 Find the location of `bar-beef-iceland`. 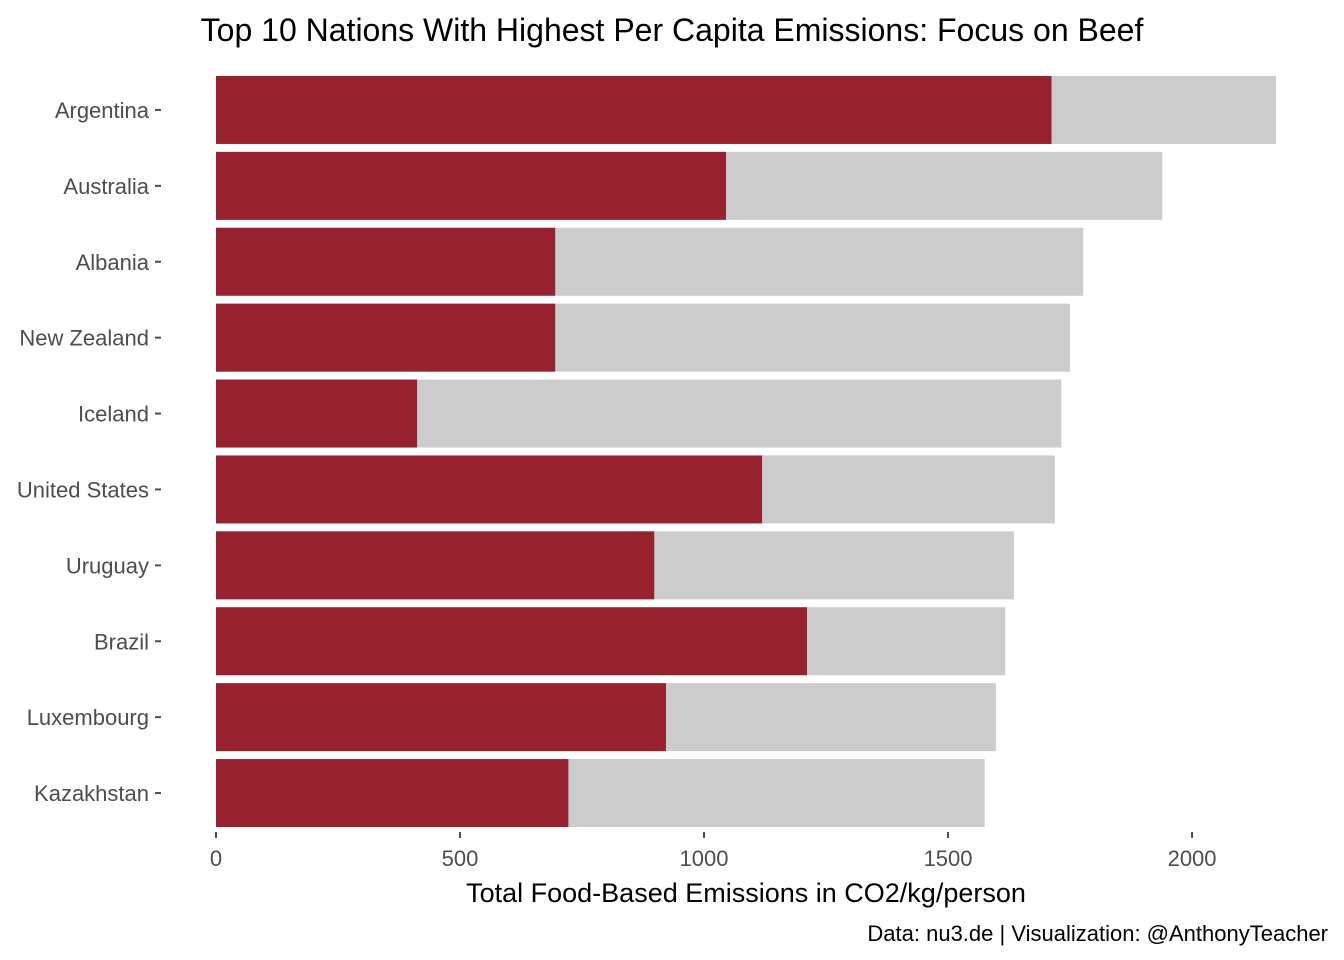

bar-beef-iceland is located at coordinates (317, 413).